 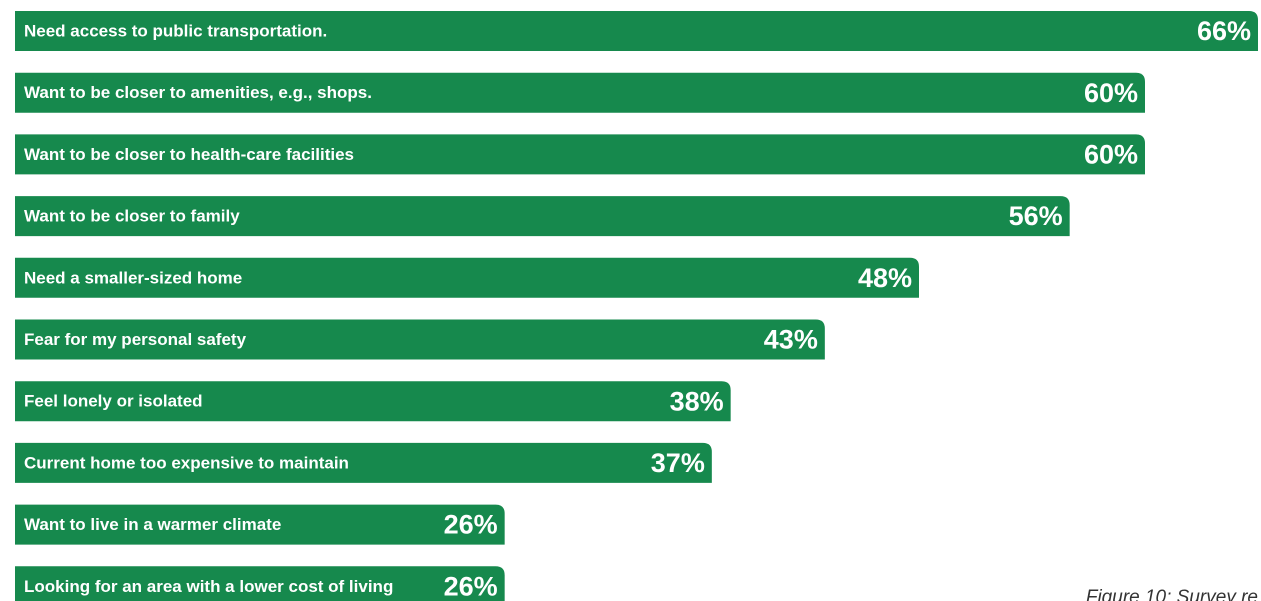 I want to click on value-label: 43%, so click(x=791, y=340).